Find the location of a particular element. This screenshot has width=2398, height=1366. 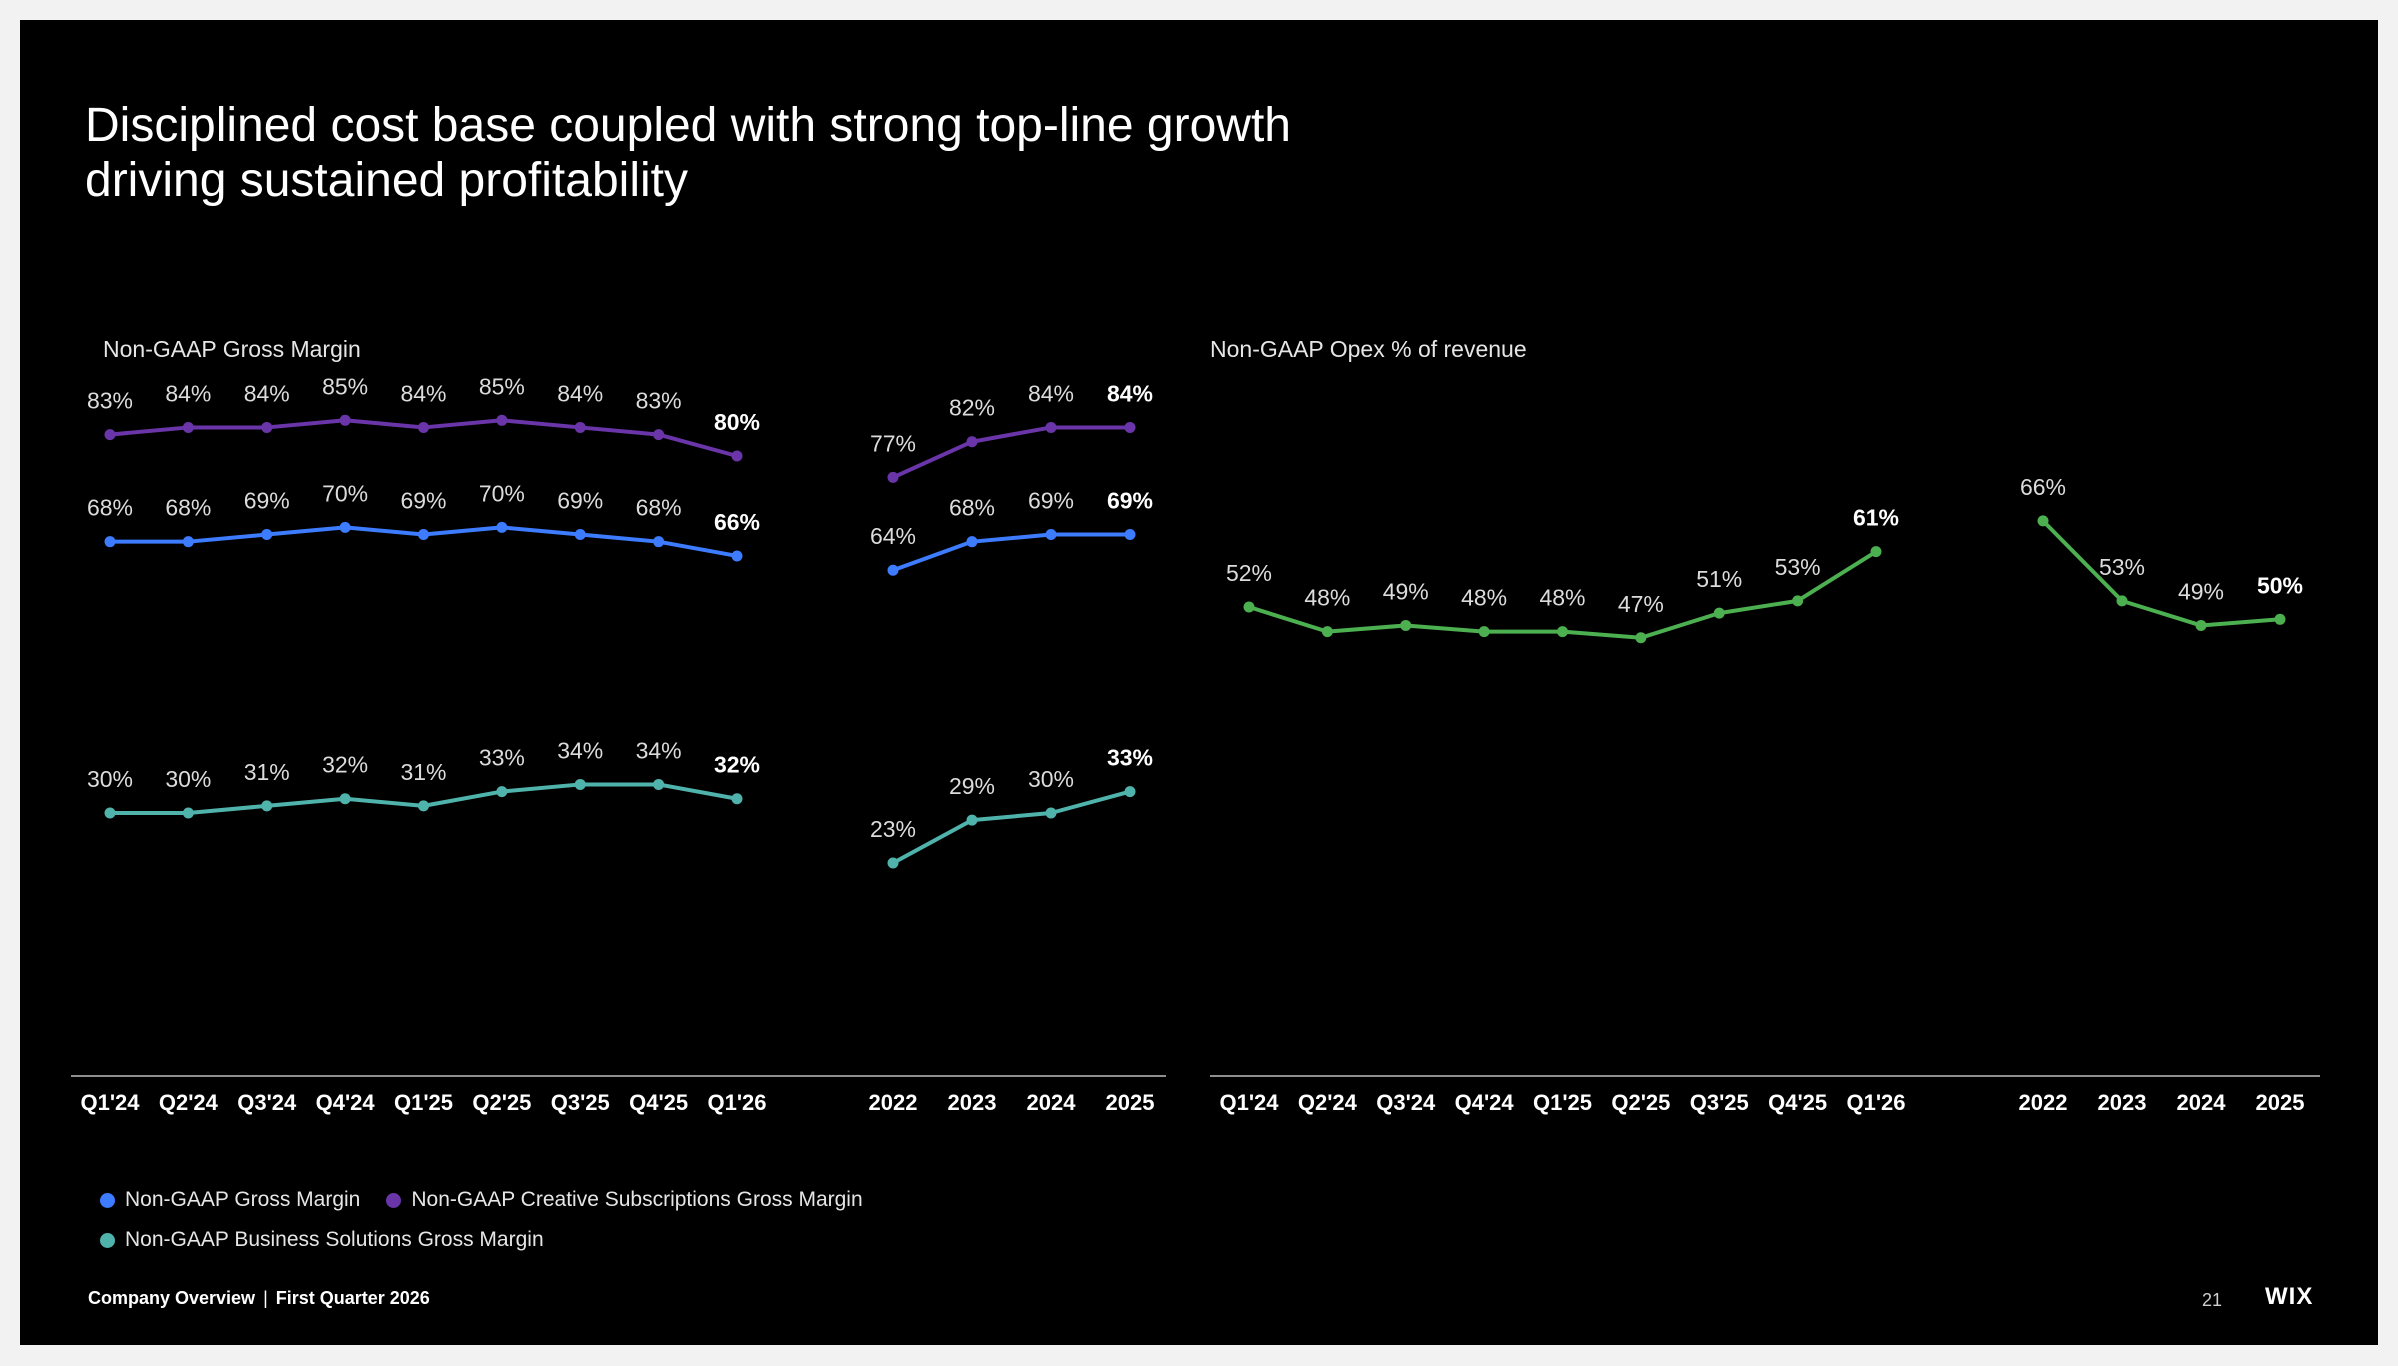

data-label: 66% is located at coordinates (737, 522).